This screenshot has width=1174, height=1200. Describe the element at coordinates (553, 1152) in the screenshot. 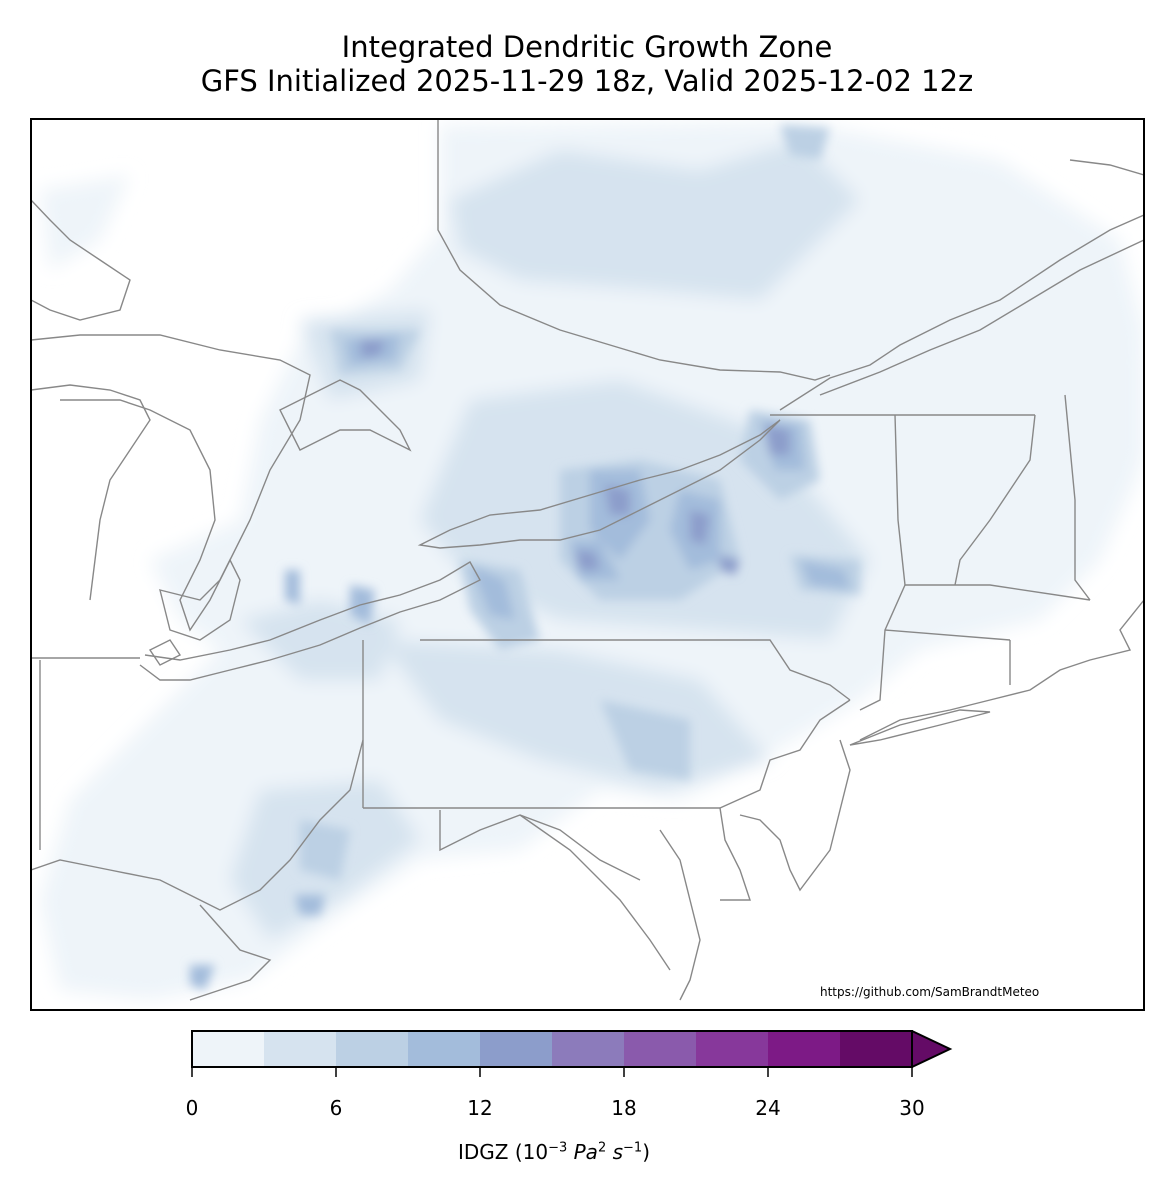

I see `colorbar-label: IDGZ (10−3 Pa2 s−1)` at that location.